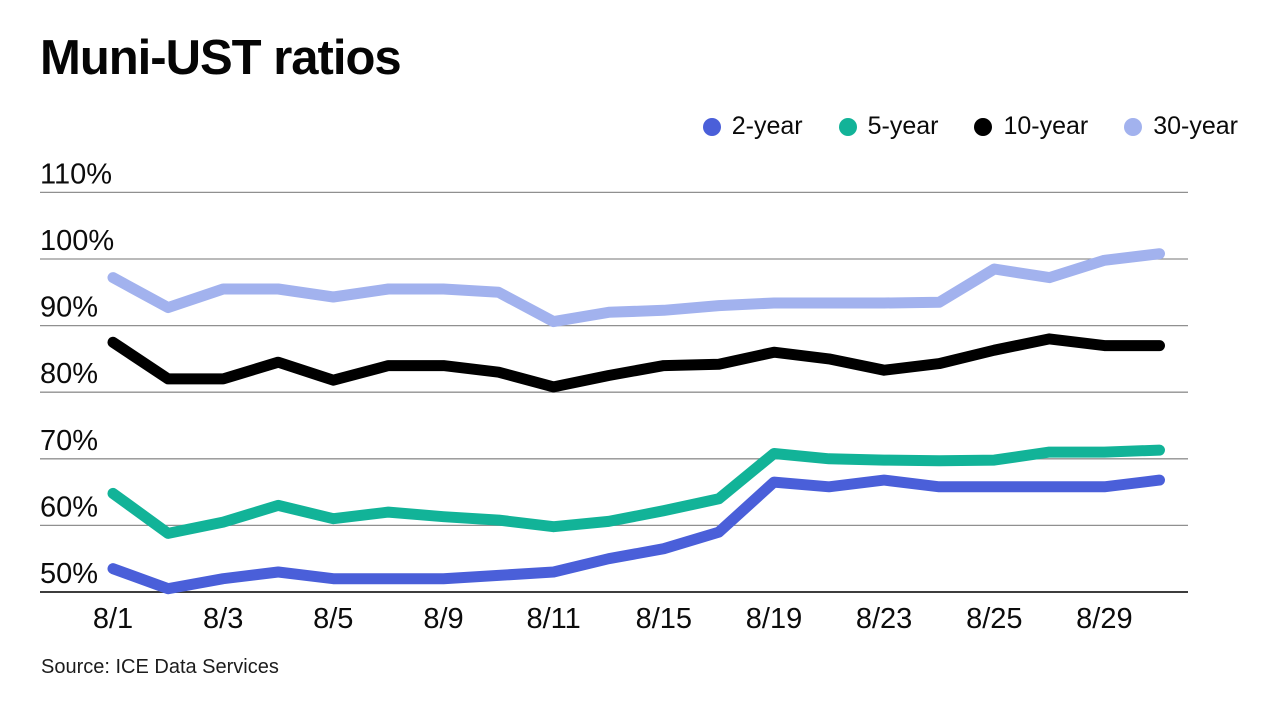 This screenshot has height=720, width=1280. I want to click on y-axis-label-60: 60%, so click(69, 507).